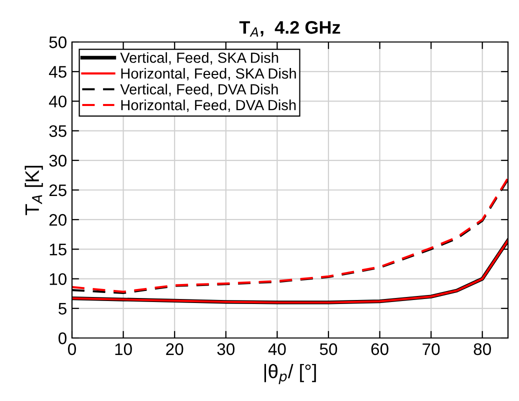 The height and width of the screenshot is (401, 519). Describe the element at coordinates (379, 349) in the screenshot. I see `x-tick-label: 60` at that location.